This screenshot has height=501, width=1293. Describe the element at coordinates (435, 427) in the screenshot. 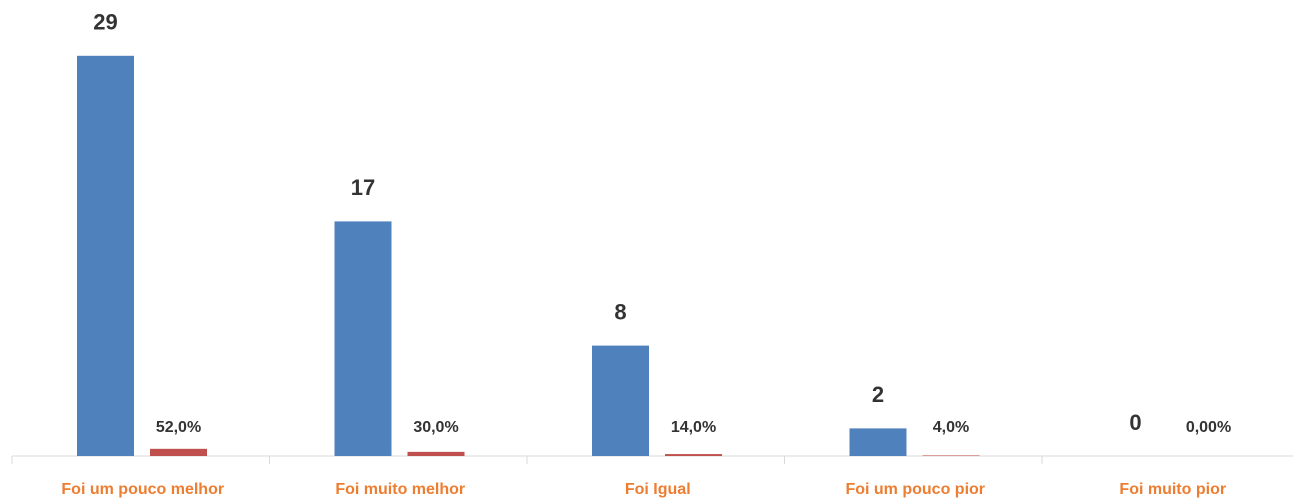

I see `data-label: 30,0%` at that location.